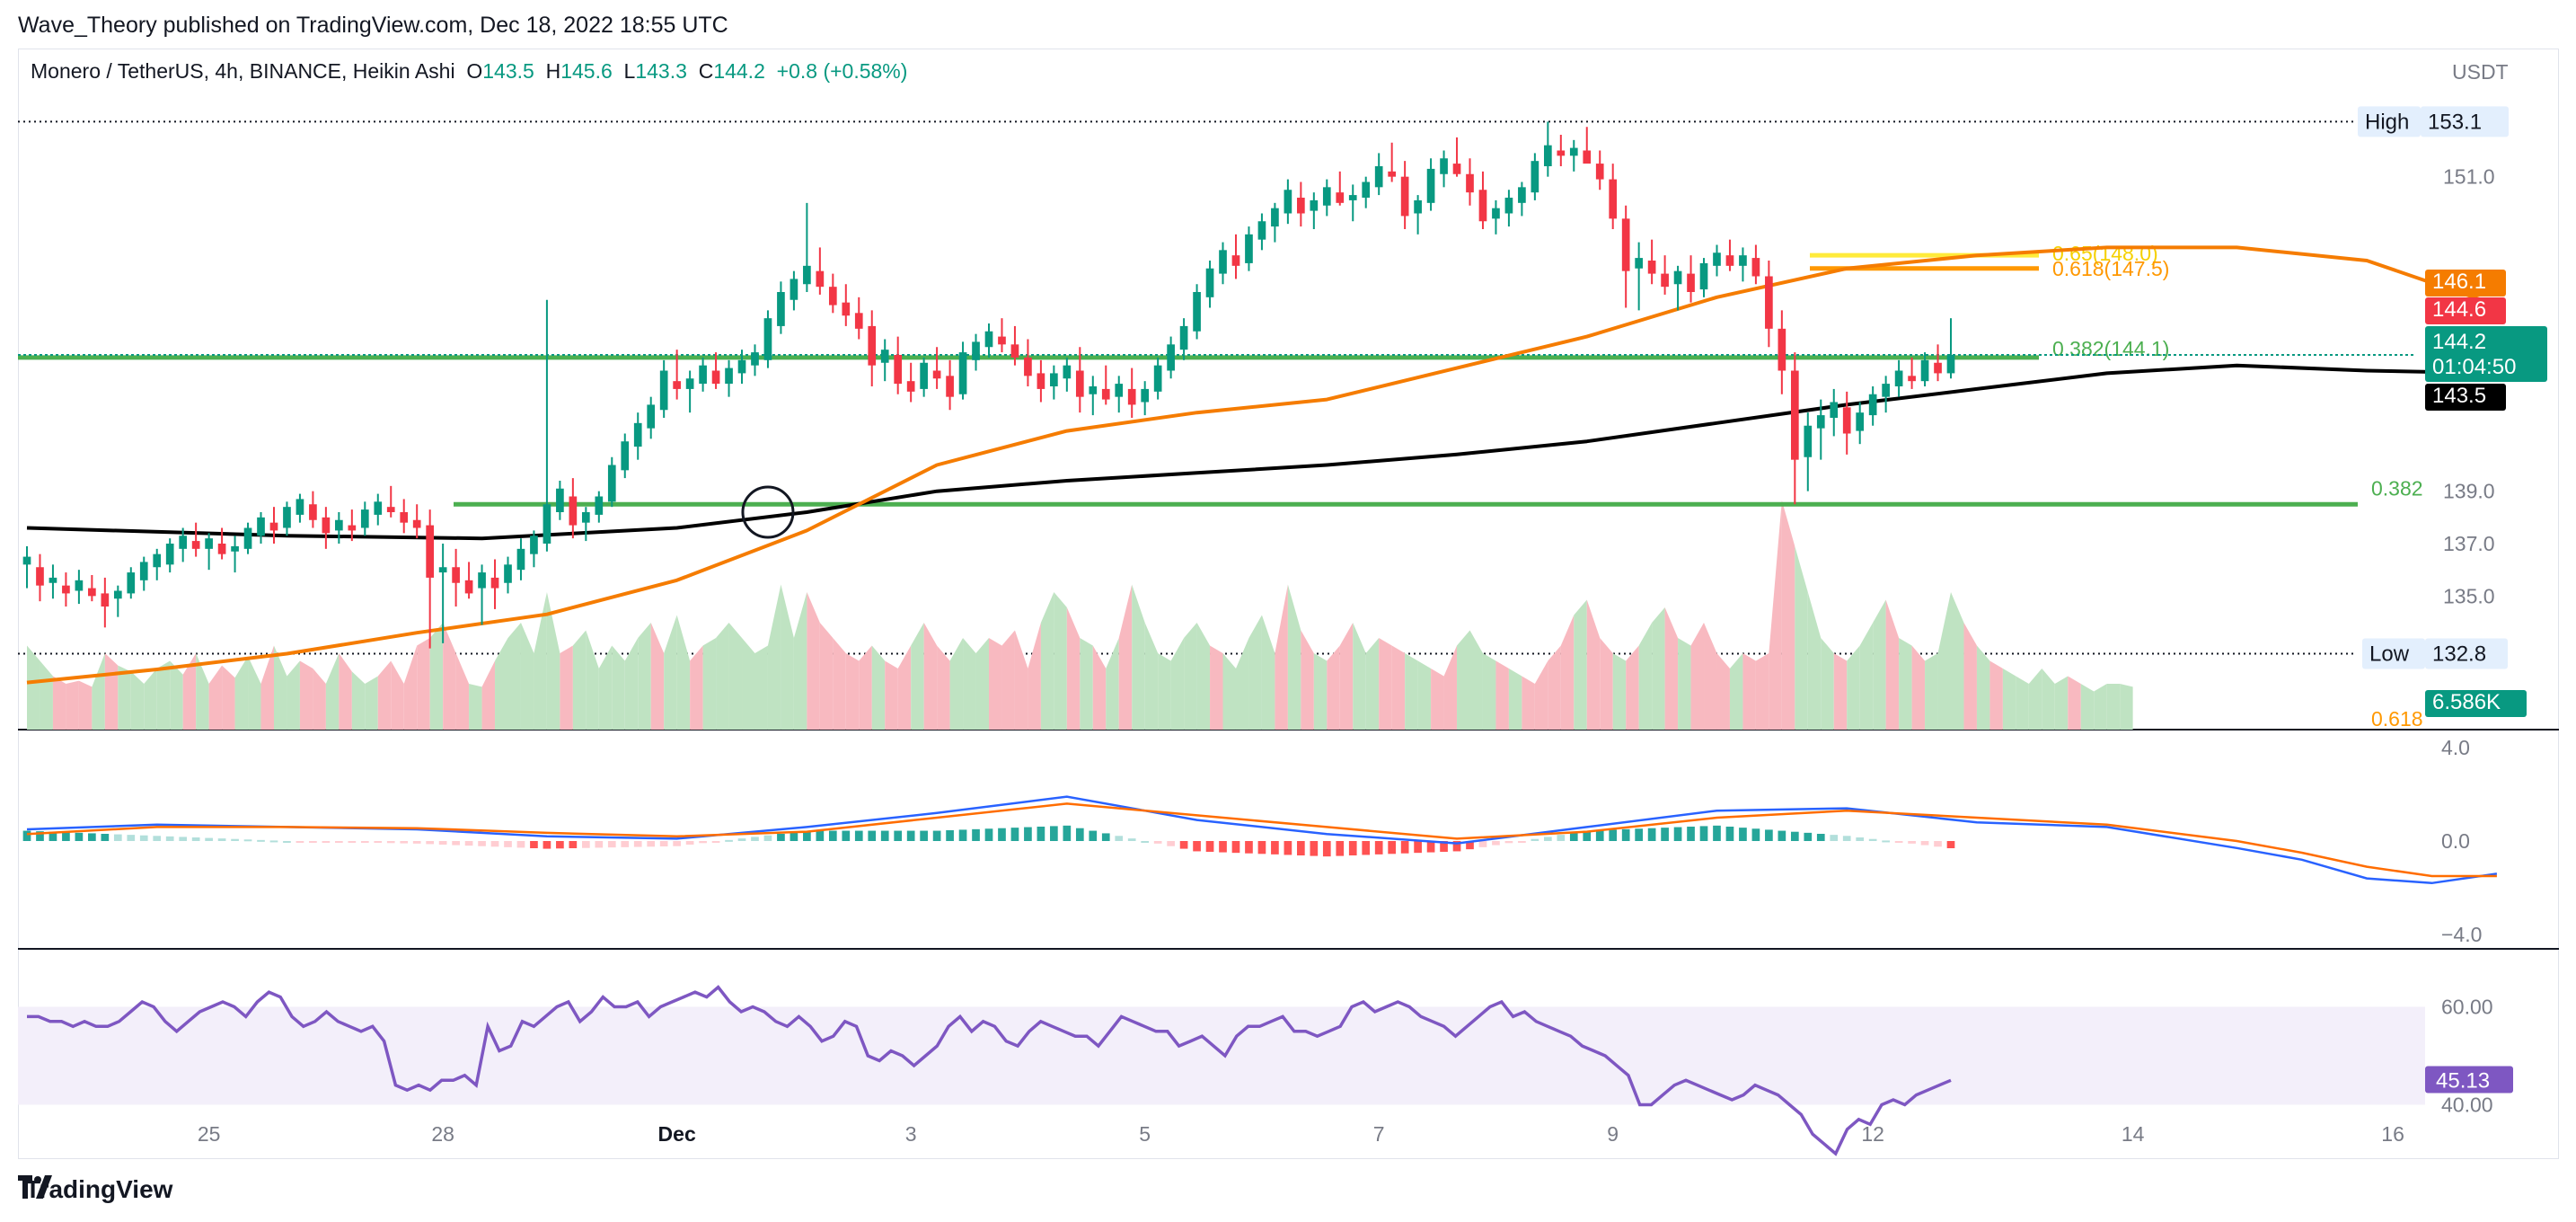  Describe the element at coordinates (2133, 1134) in the screenshot. I see `time-tick-label: 14` at that location.